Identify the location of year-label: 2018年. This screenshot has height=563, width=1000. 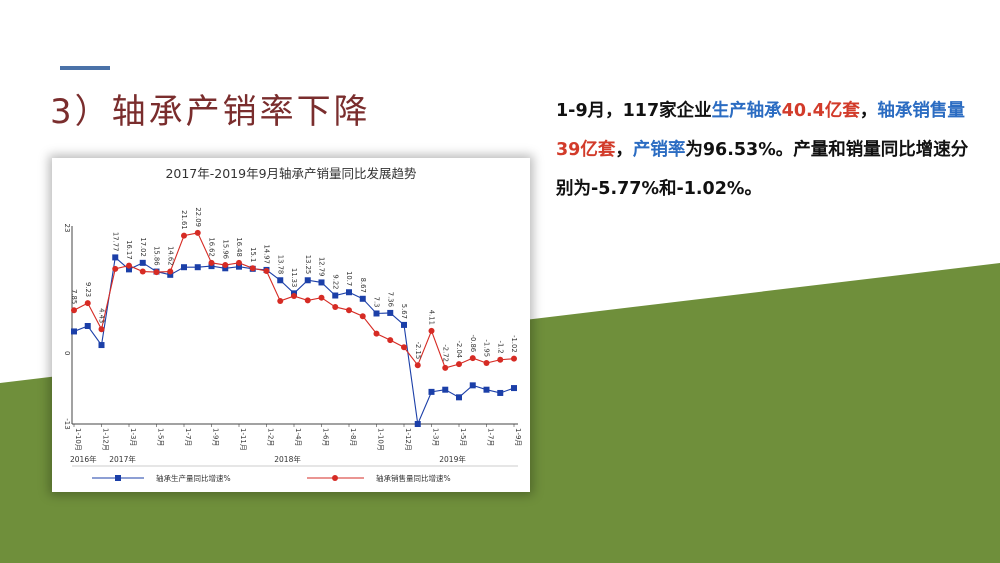
(287, 459).